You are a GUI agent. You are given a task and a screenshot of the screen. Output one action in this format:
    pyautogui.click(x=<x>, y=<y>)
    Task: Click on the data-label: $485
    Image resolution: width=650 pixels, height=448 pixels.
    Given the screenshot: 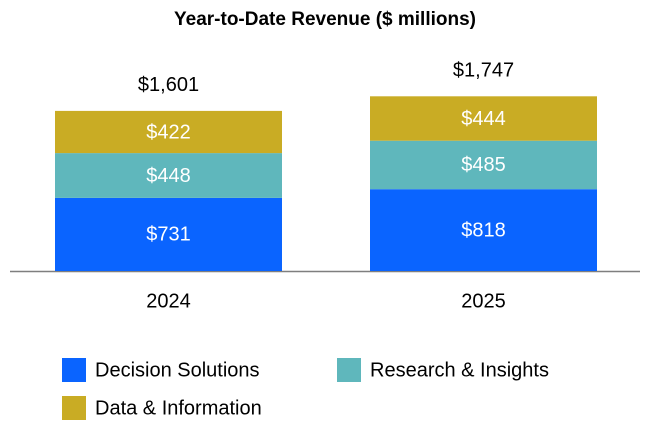 What is the action you would take?
    pyautogui.click(x=483, y=165)
    